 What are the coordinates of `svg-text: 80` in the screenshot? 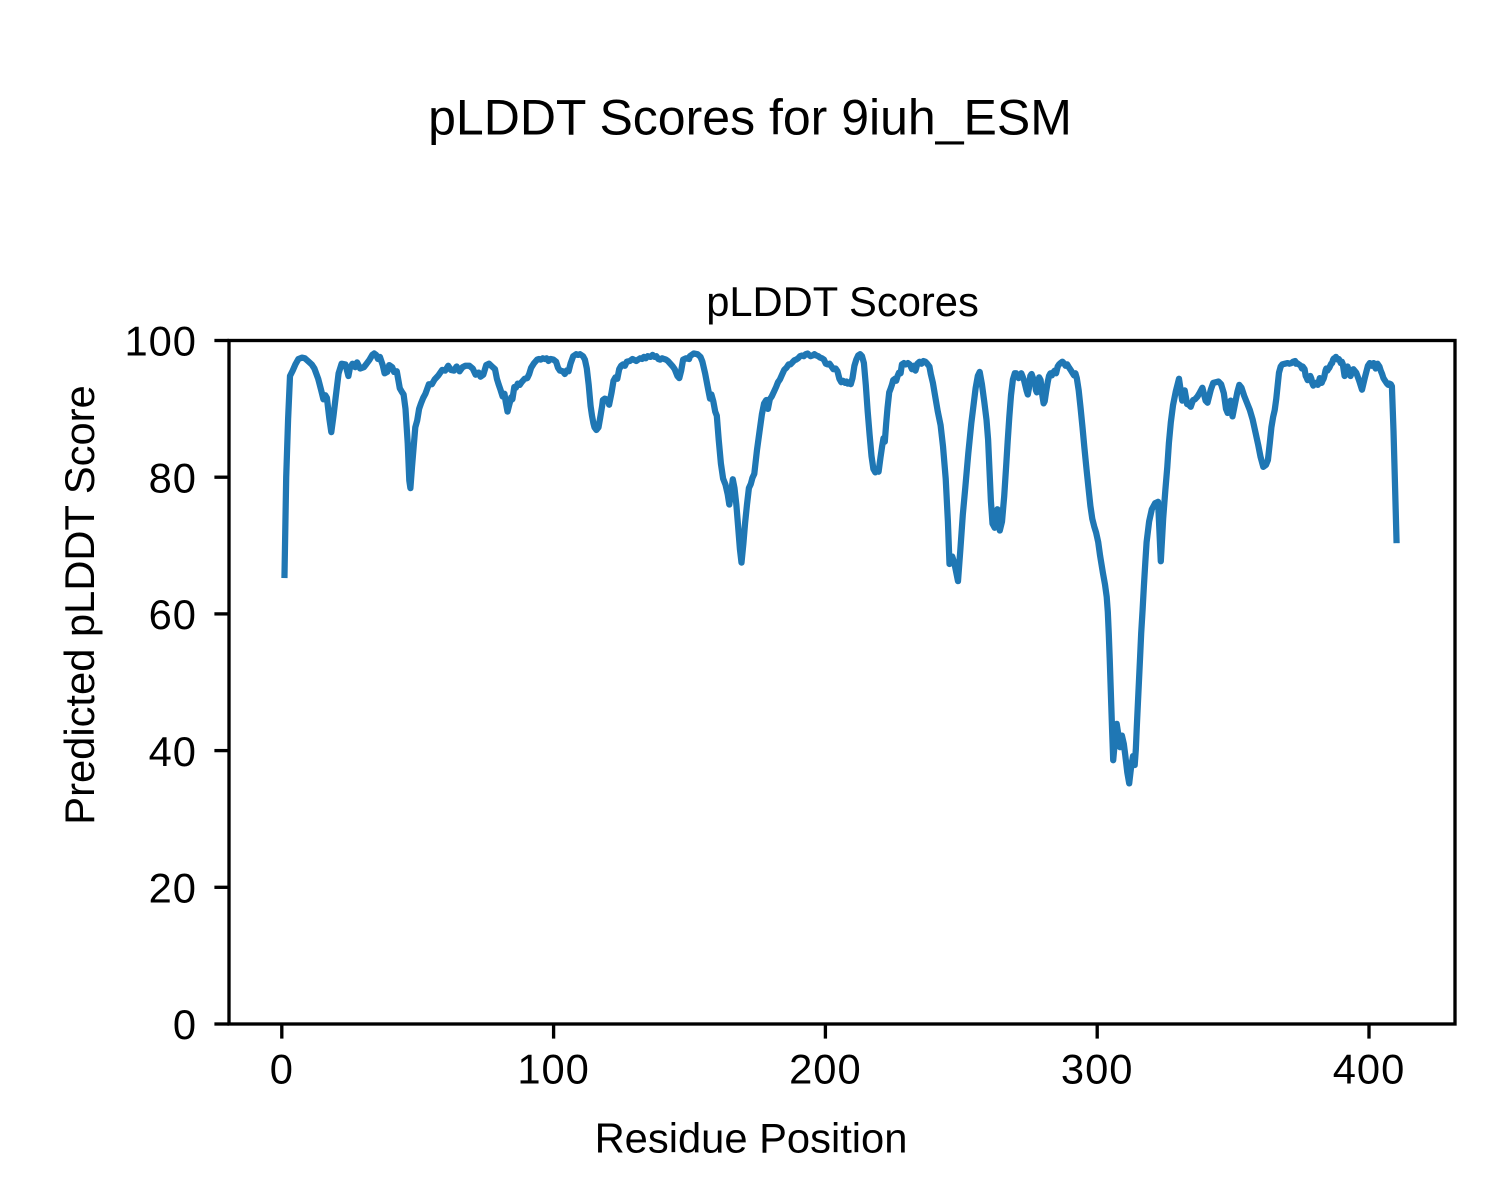 It's located at (173, 477).